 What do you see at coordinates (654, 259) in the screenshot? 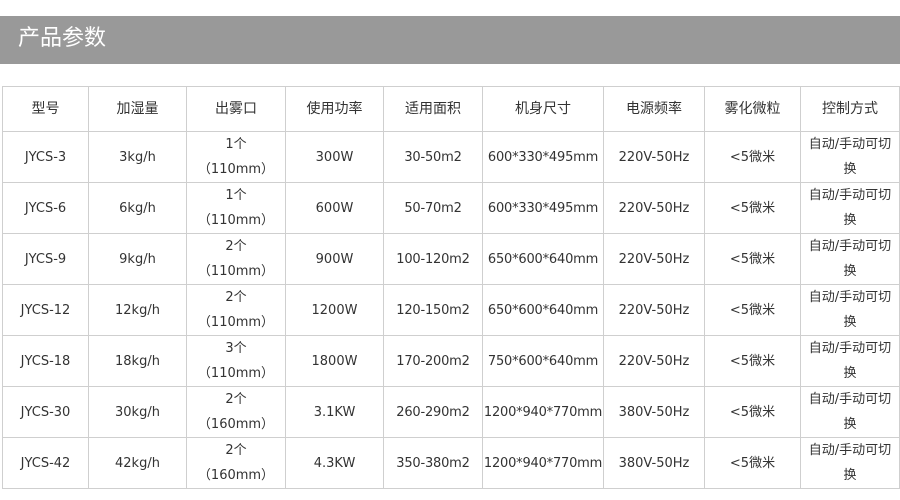
I see `cell-power-supply: 220V-50Hz` at bounding box center [654, 259].